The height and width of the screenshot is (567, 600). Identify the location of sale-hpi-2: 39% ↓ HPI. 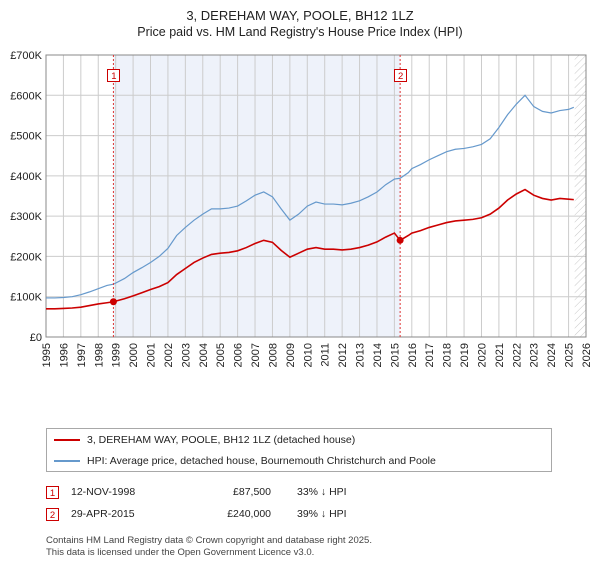
(322, 514).